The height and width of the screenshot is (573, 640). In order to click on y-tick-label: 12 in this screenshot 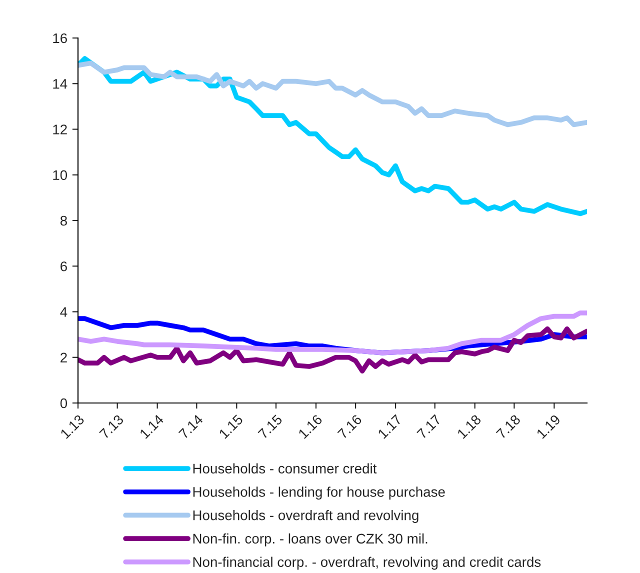, I will do `click(60, 129)`.